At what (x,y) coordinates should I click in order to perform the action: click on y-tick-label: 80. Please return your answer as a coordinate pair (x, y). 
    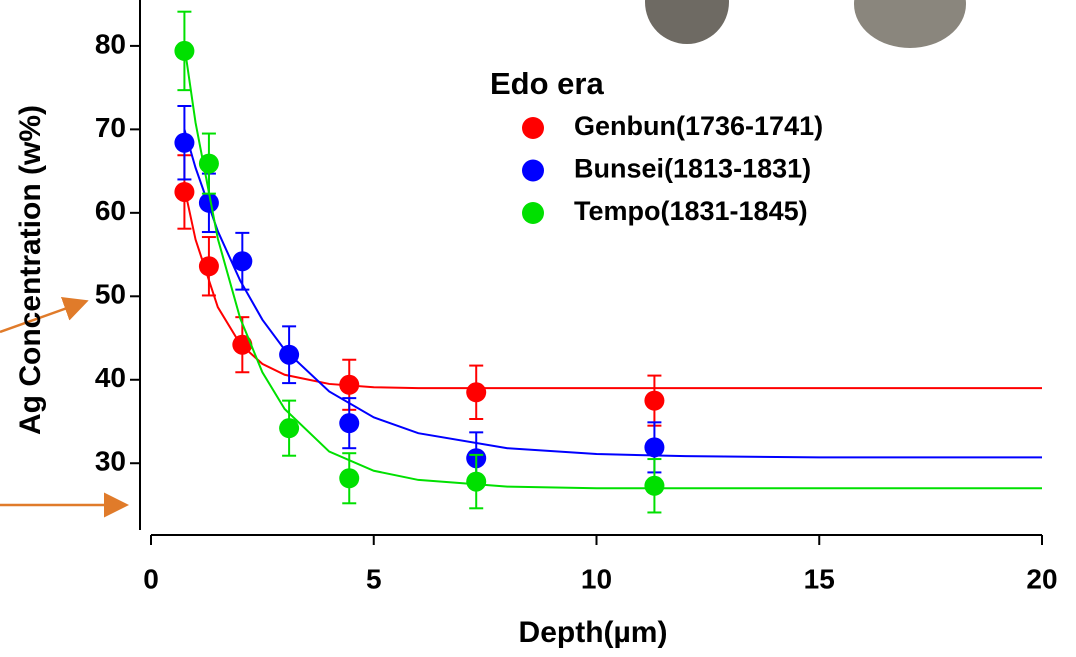
    Looking at the image, I should click on (110, 43).